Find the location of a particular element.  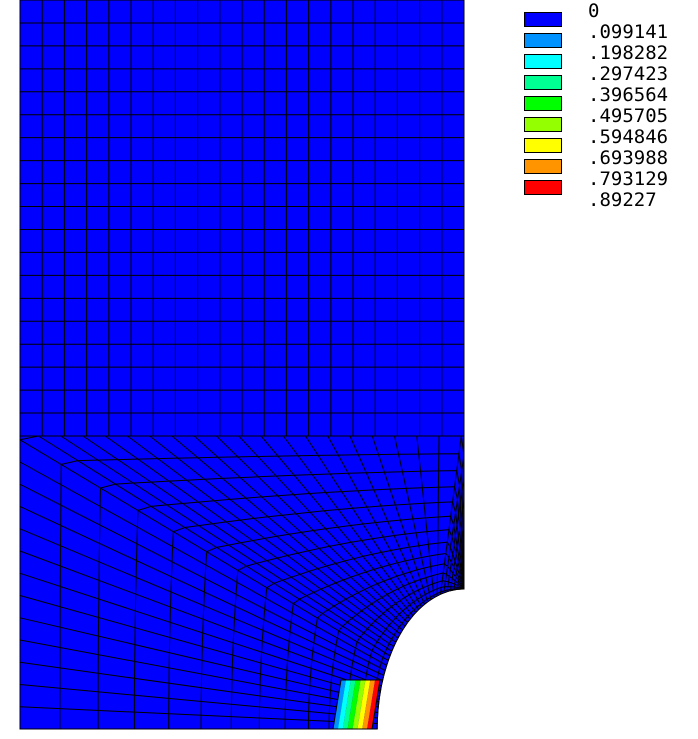

legend-label: .495705 is located at coordinates (628, 116).